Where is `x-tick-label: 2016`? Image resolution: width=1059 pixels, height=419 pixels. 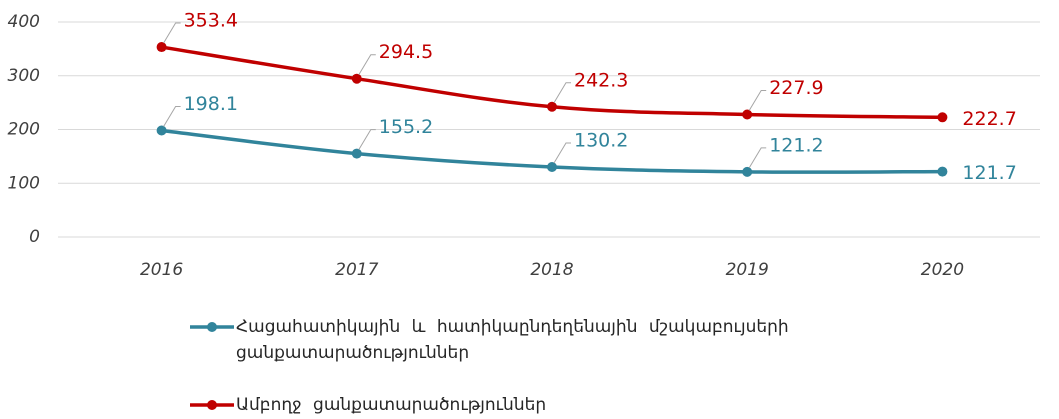 x-tick-label: 2016 is located at coordinates (161, 270).